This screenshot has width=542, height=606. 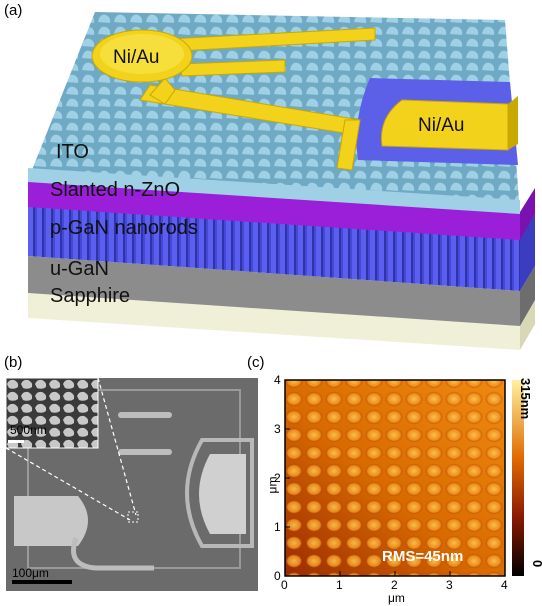 What do you see at coordinates (30, 573) in the screenshot?
I see `scale-main-label: 100μm` at bounding box center [30, 573].